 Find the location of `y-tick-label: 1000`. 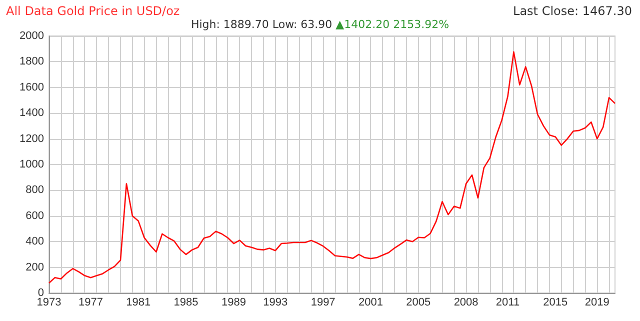

y-tick-label: 1000 is located at coordinates (32, 164).